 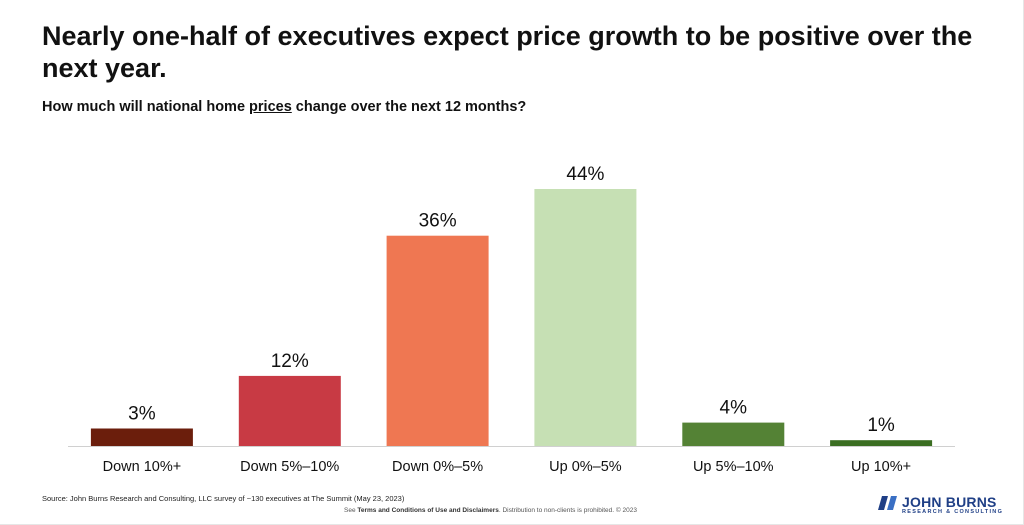 What do you see at coordinates (881, 467) in the screenshot?
I see `category-label-6: Up 10%+` at bounding box center [881, 467].